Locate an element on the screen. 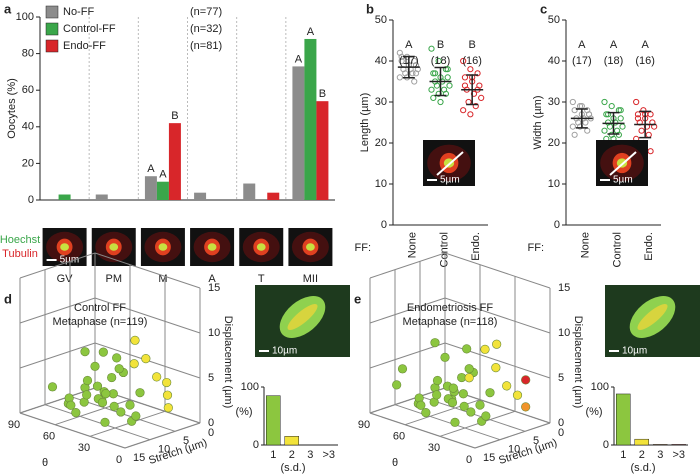  y-tick-label: 20 is located at coordinates (28, 163).